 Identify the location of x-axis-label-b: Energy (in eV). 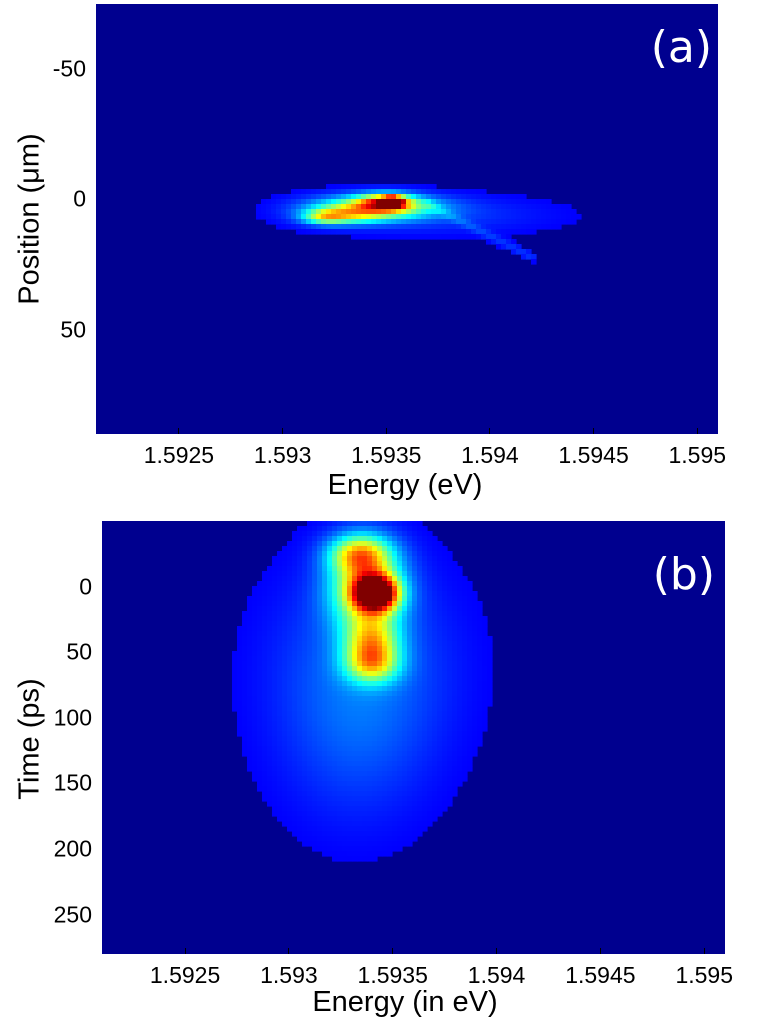
(405, 1002).